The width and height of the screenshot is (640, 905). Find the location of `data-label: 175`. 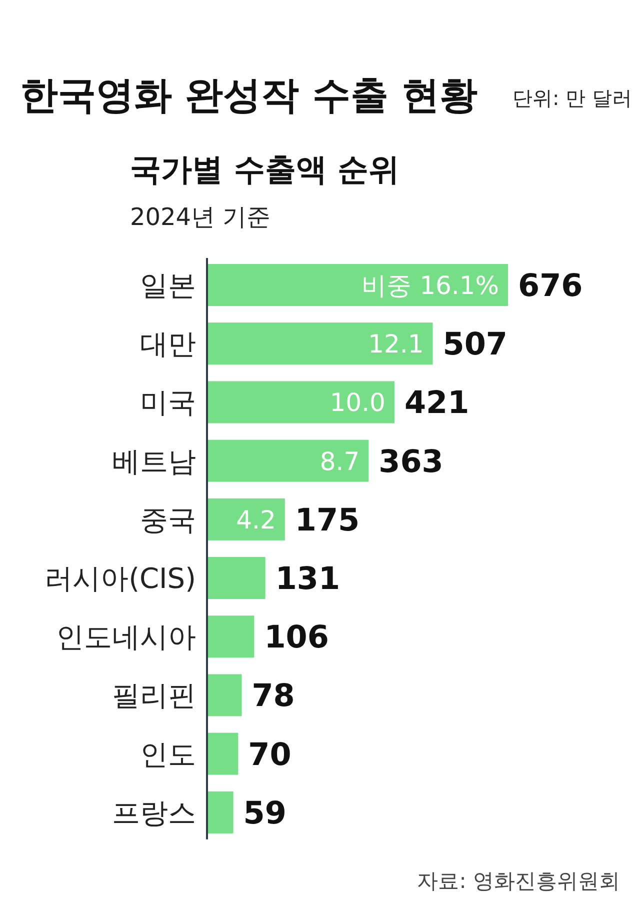

data-label: 175 is located at coordinates (327, 520).